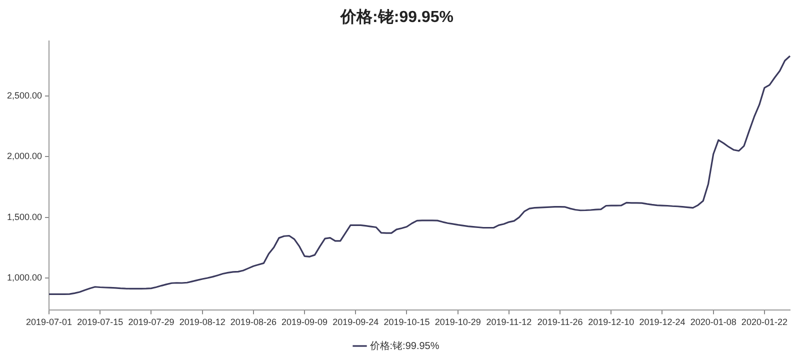  What do you see at coordinates (509, 322) in the screenshot?
I see `x-tick-label: 2019-11-12` at bounding box center [509, 322].